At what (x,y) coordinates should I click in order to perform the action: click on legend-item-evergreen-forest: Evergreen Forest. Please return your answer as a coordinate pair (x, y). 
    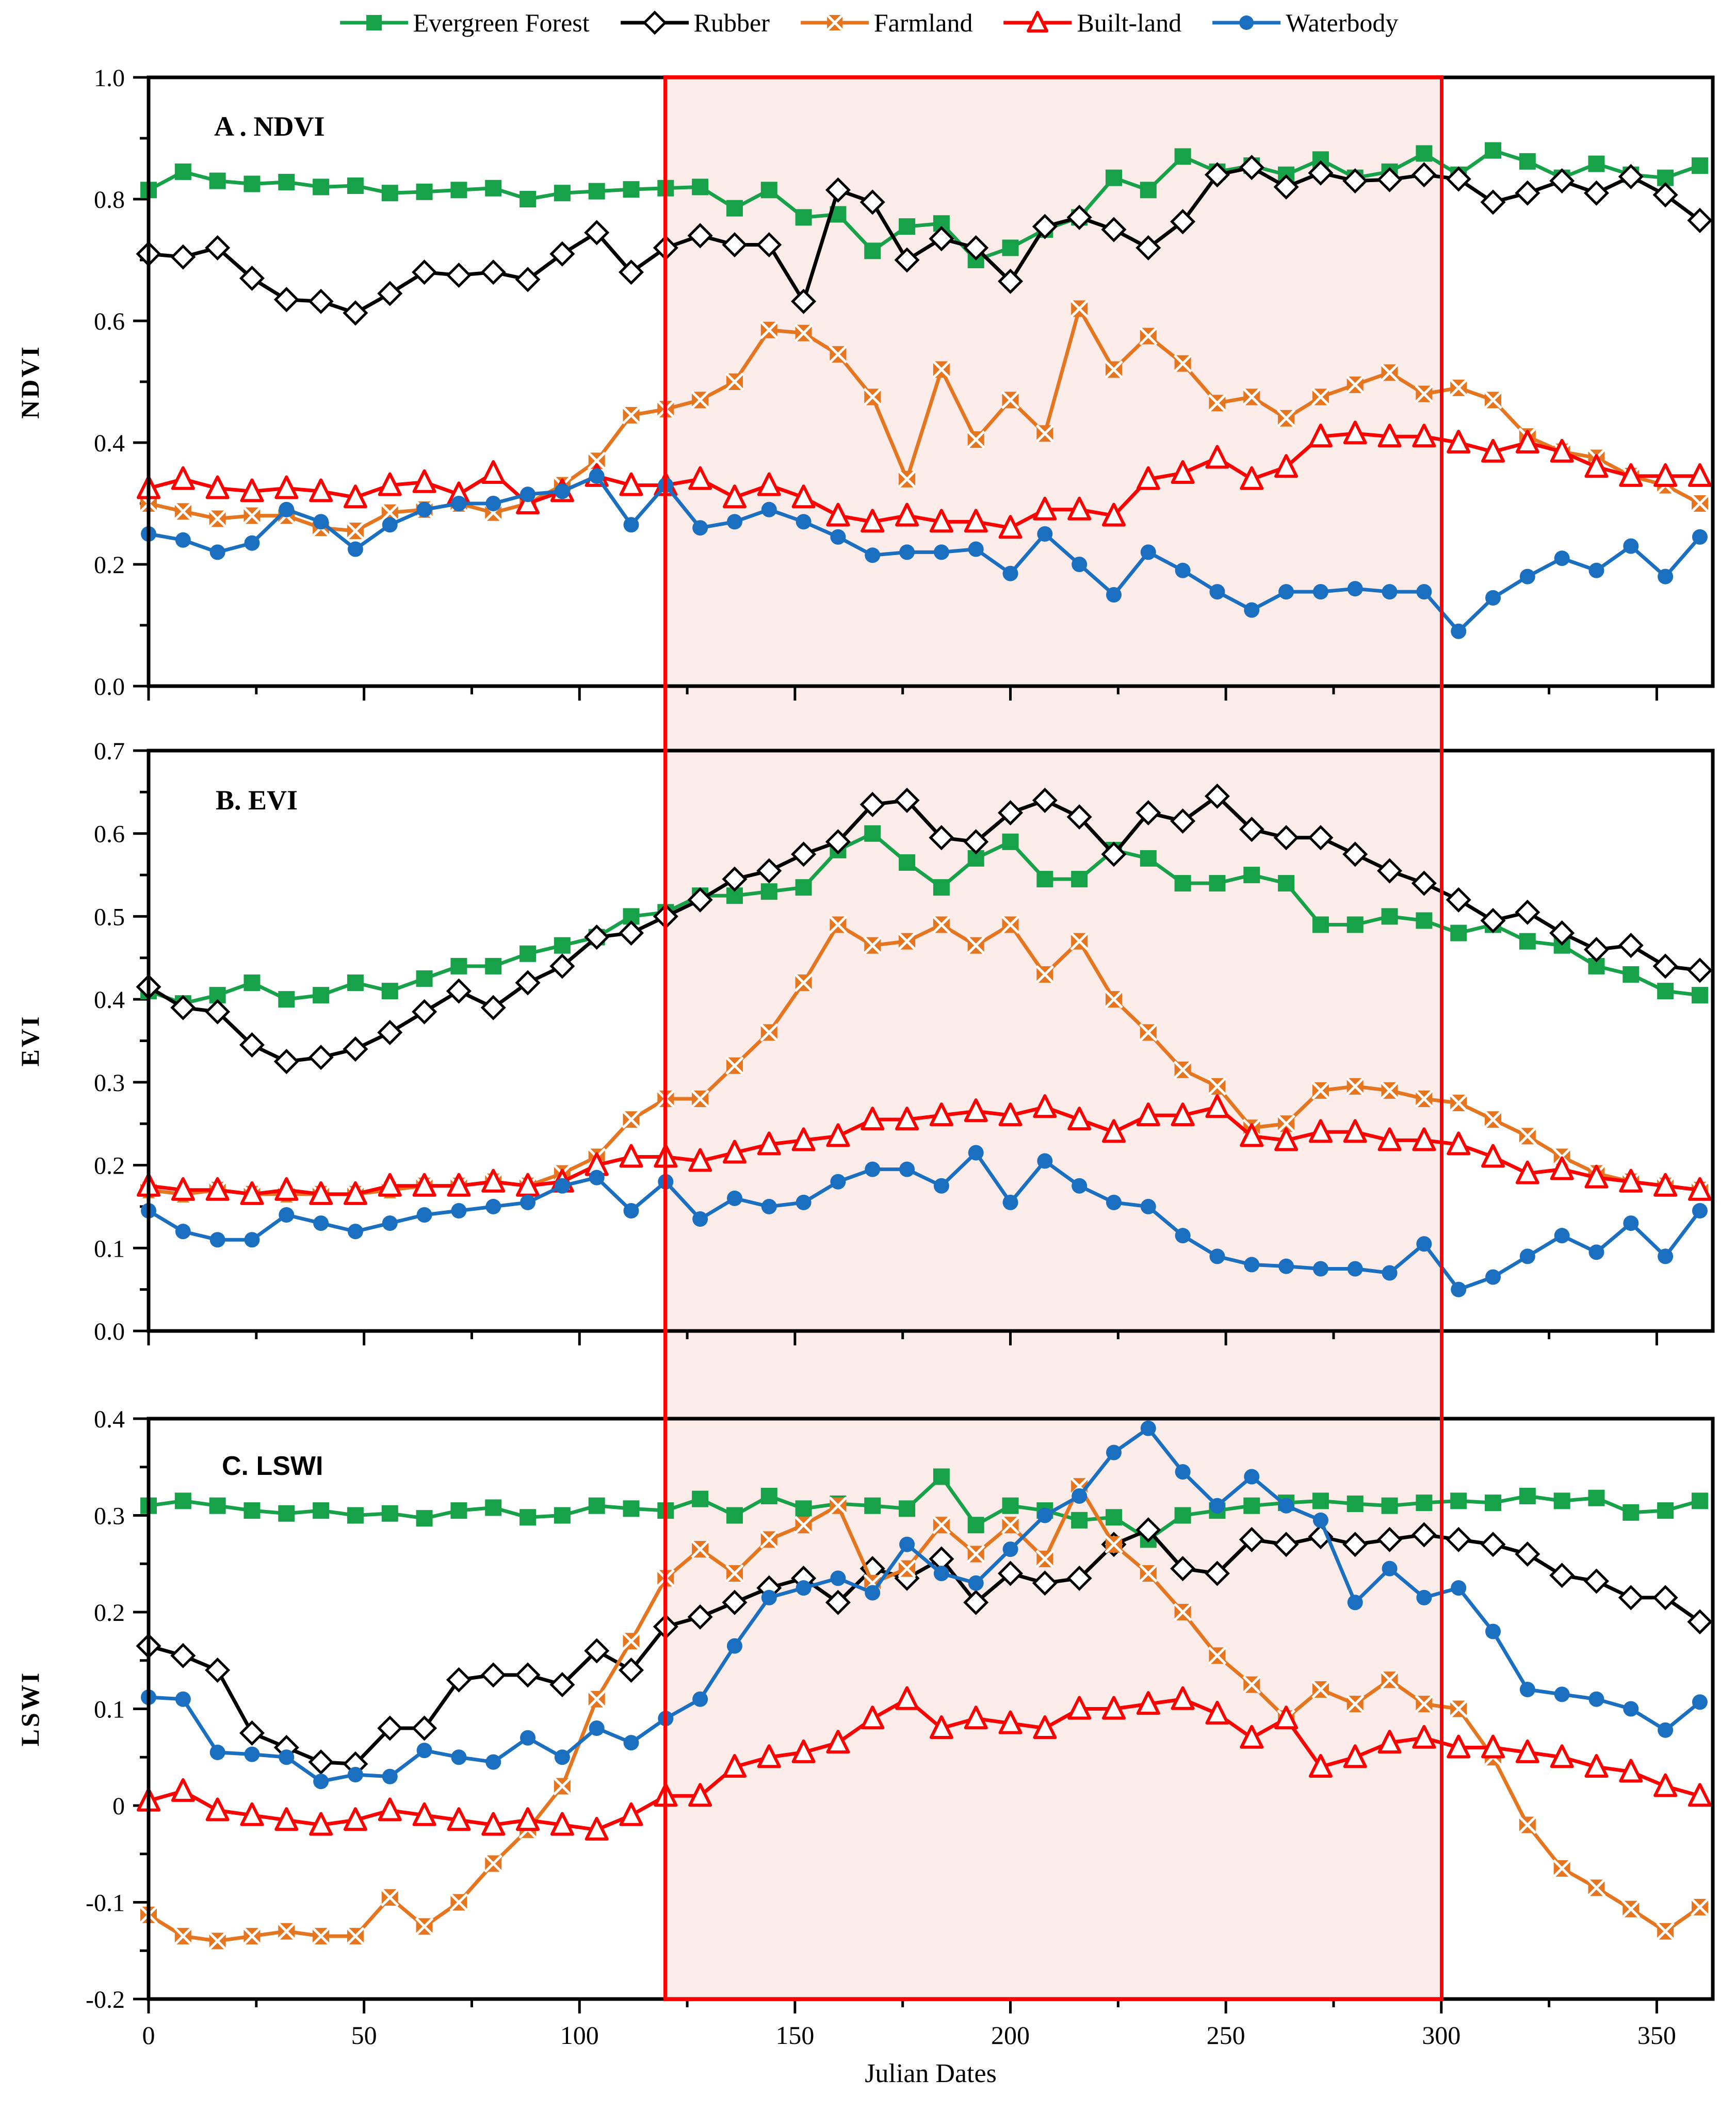
    Looking at the image, I should click on (464, 22).